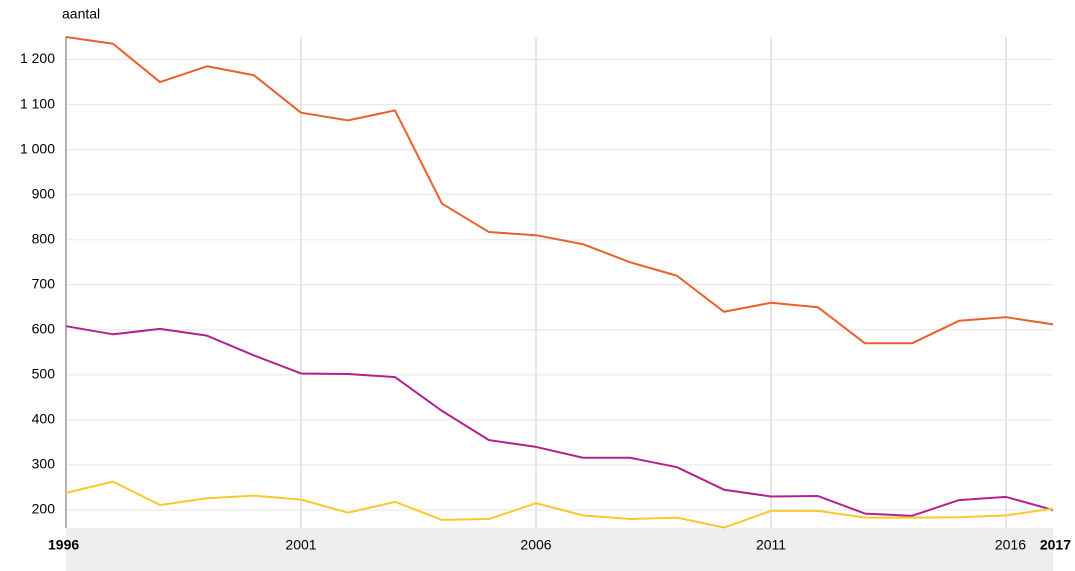 The width and height of the screenshot is (1075, 571). What do you see at coordinates (44, 329) in the screenshot?
I see `y-tick-label: 600` at bounding box center [44, 329].